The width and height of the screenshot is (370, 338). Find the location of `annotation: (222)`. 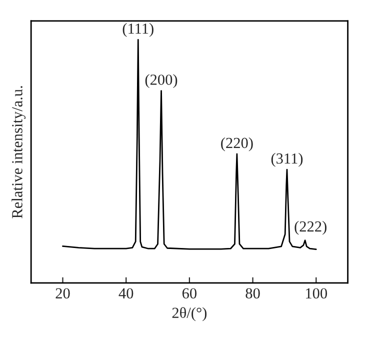

annotation: (222) is located at coordinates (310, 227).